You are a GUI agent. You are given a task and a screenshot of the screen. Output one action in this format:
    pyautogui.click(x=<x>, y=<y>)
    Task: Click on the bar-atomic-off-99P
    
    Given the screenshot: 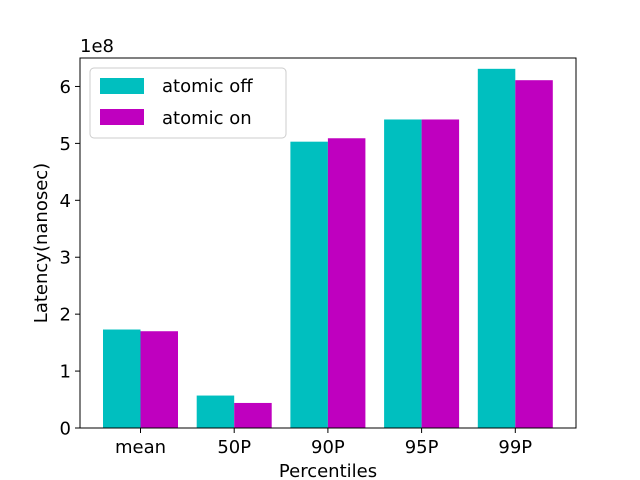 What is the action you would take?
    pyautogui.click(x=496, y=248)
    